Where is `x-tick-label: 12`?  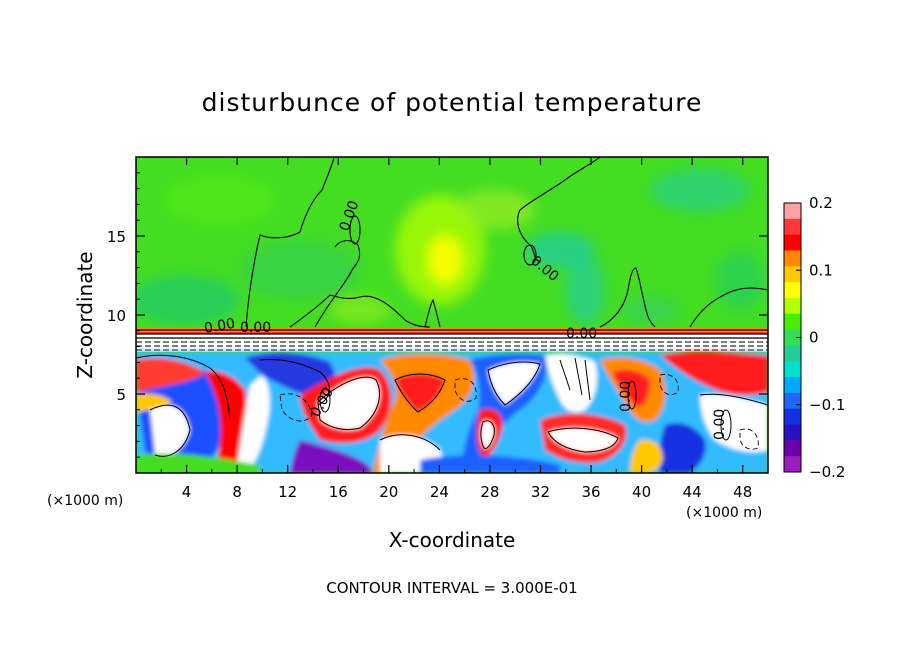 x-tick-label: 12 is located at coordinates (287, 492).